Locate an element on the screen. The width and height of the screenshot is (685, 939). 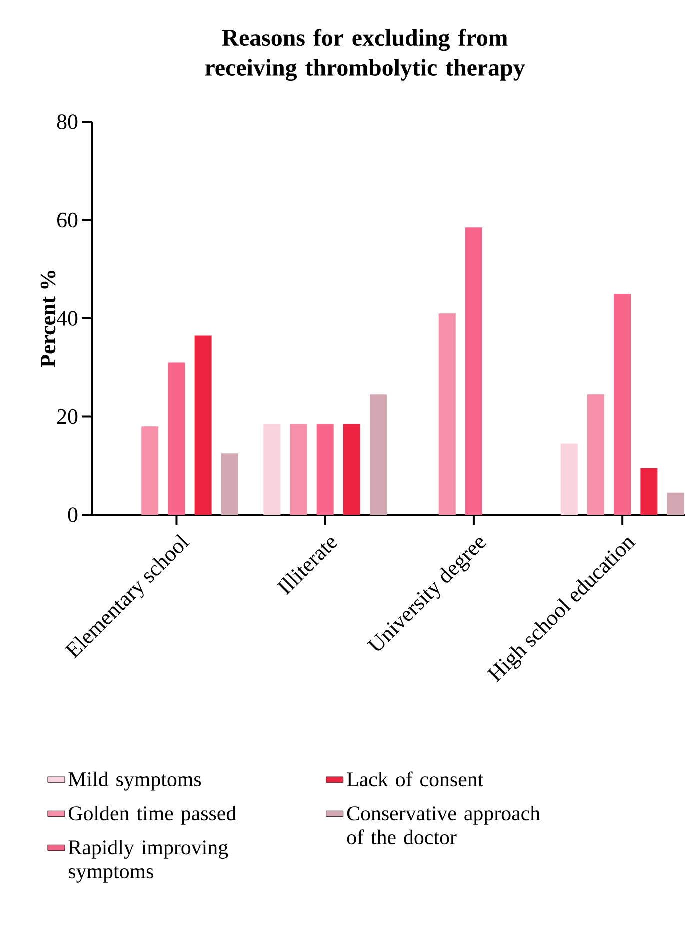
legend-label: Golden time passed is located at coordinates (152, 815).